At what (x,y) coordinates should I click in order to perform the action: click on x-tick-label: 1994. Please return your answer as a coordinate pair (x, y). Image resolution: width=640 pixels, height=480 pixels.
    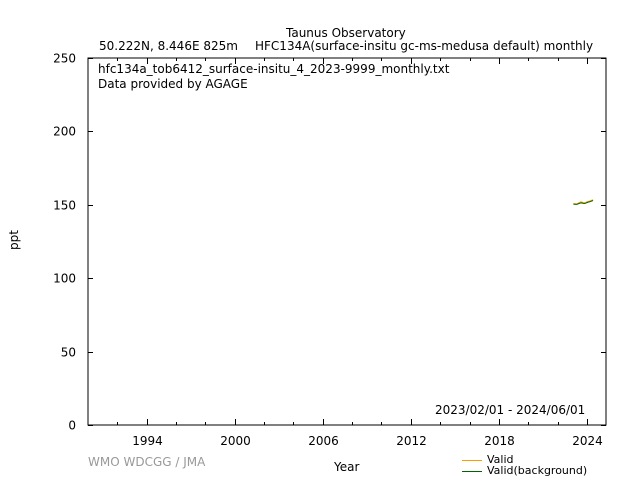
    Looking at the image, I should click on (147, 441).